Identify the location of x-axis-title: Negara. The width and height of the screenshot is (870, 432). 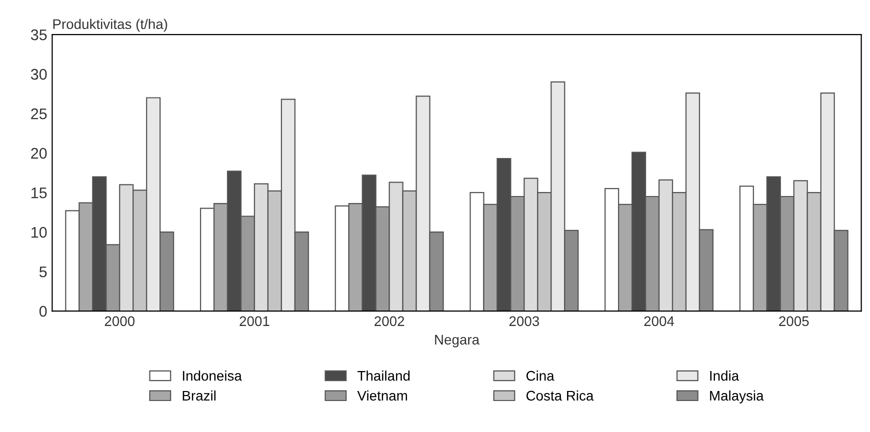
(457, 341).